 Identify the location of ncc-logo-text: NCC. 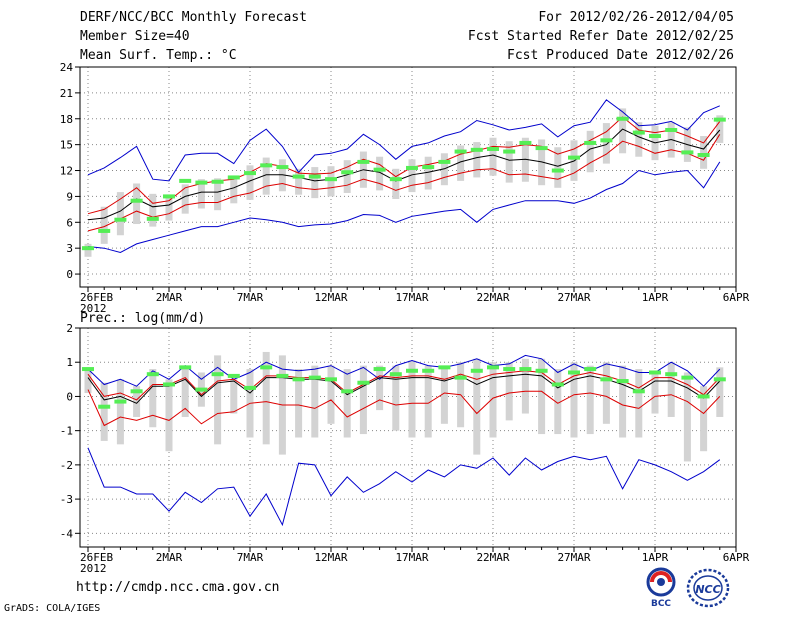
(707, 589).